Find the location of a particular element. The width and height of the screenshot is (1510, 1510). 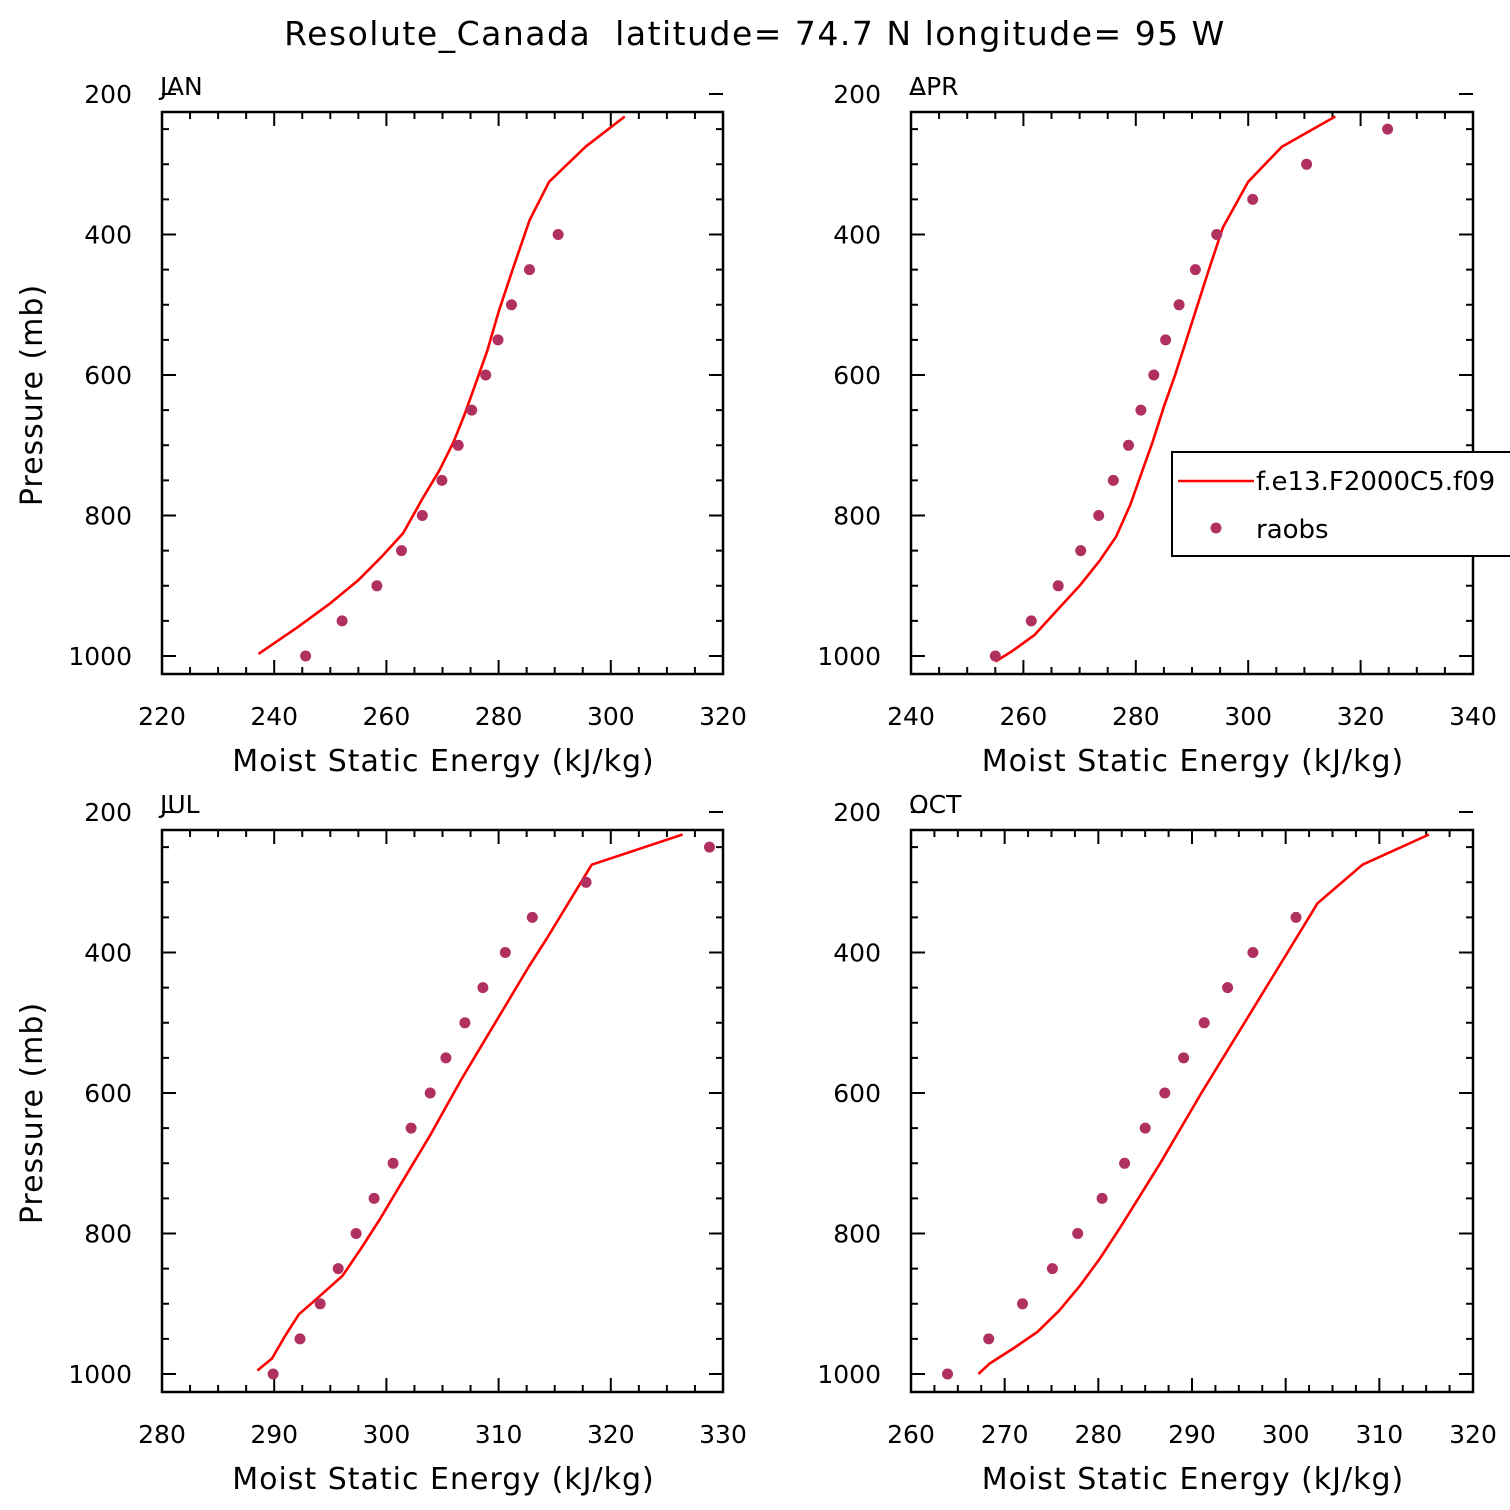

legend: f.e13.F2000C5.f09 raobs is located at coordinates (1340, 504).